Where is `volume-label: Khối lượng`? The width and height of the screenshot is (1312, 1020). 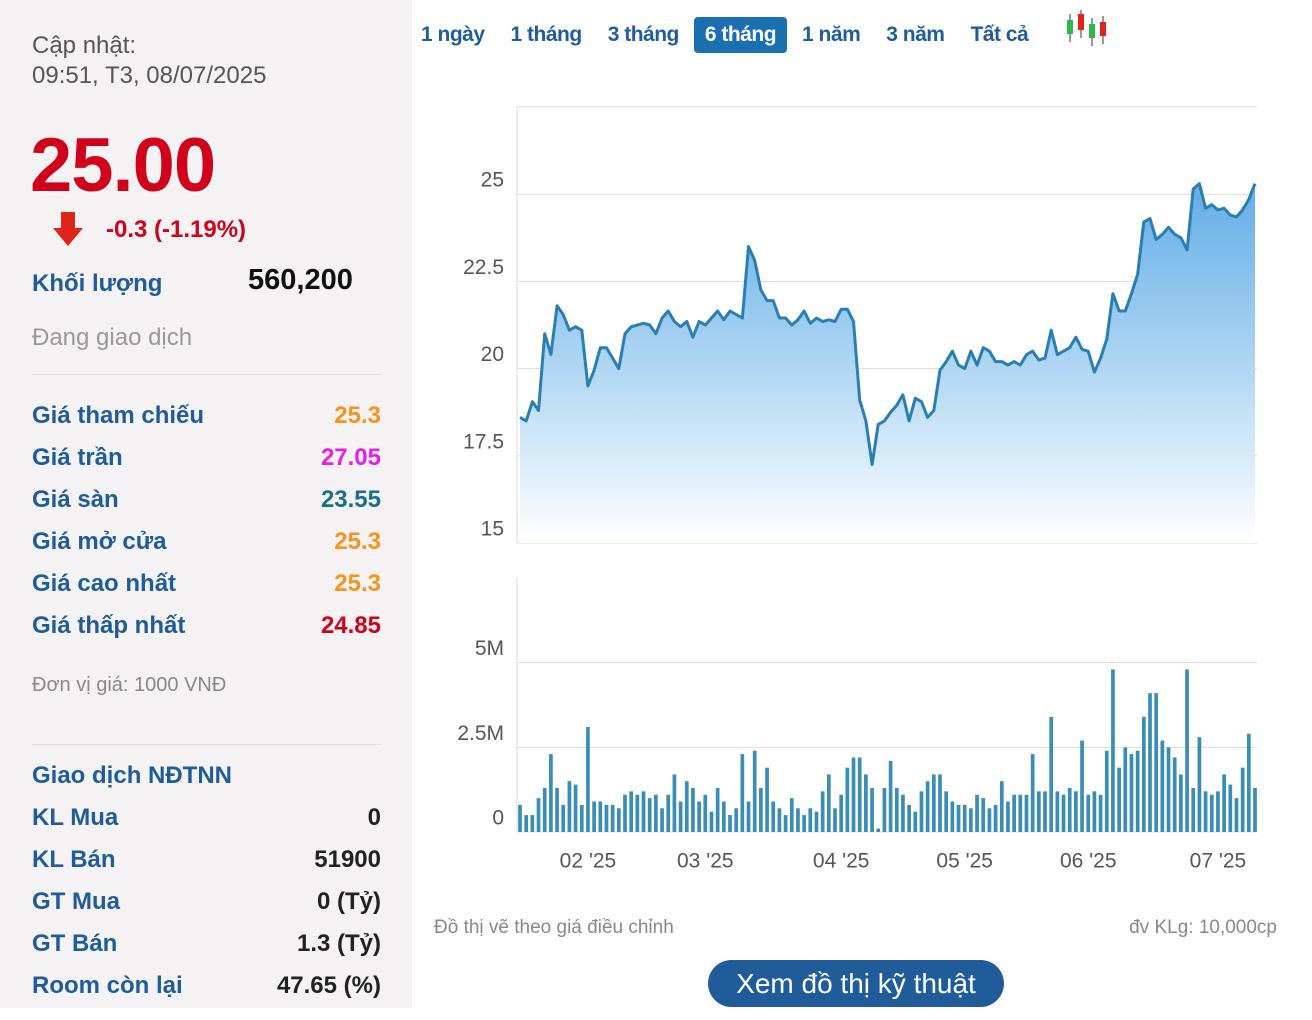
volume-label: Khối lượng is located at coordinates (97, 283).